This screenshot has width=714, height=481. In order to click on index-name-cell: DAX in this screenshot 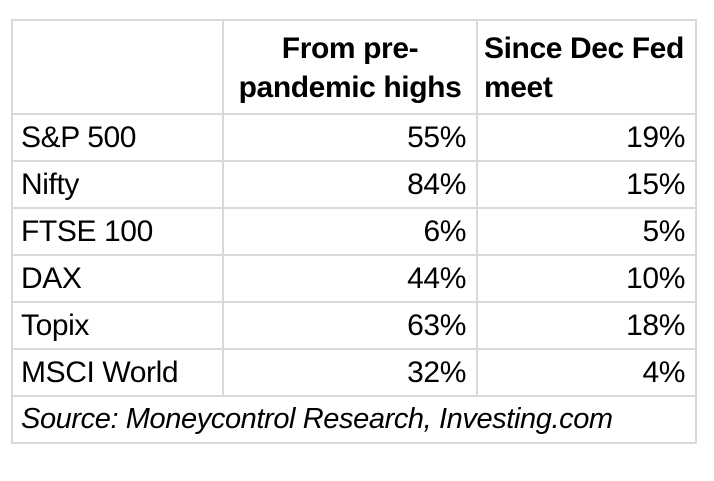, I will do `click(117, 278)`.